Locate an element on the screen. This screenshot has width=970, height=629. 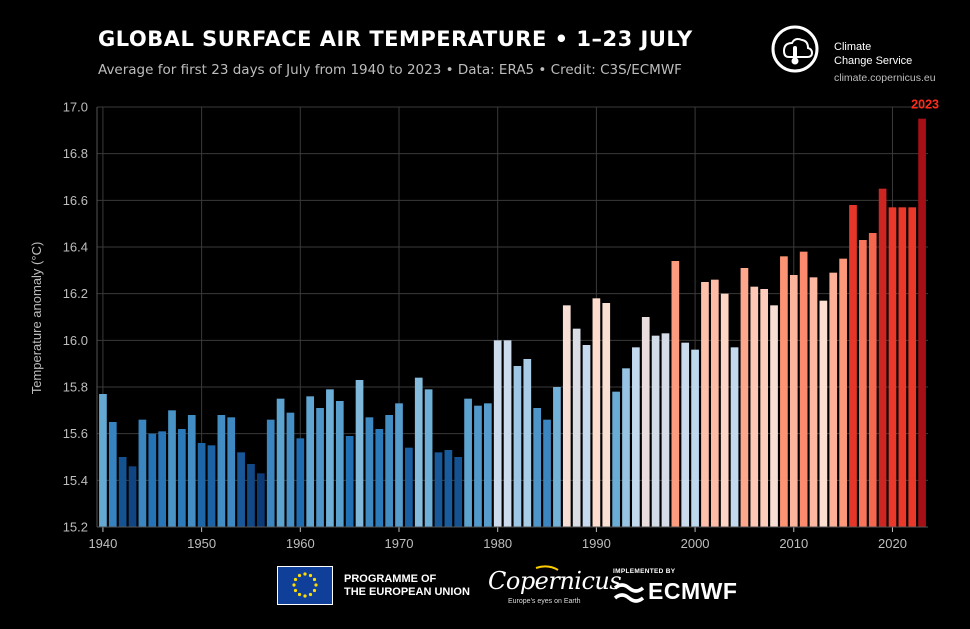
bar-1971 is located at coordinates (409, 487).